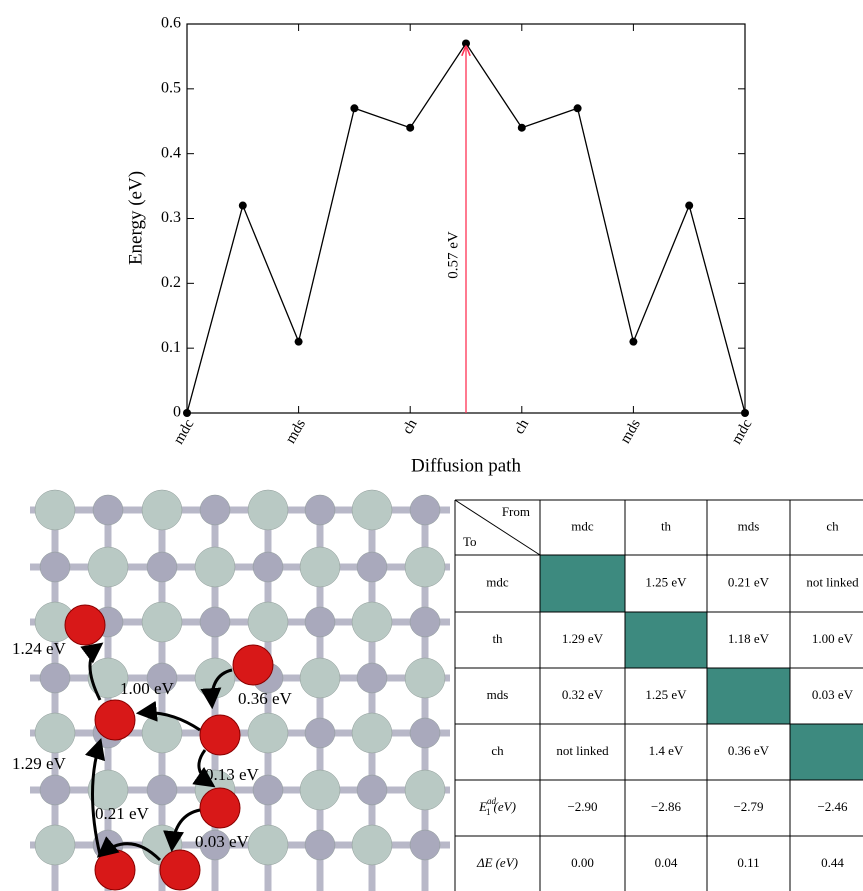  Describe the element at coordinates (666, 750) in the screenshot. I see `table-cell: 1.4 eV` at that location.